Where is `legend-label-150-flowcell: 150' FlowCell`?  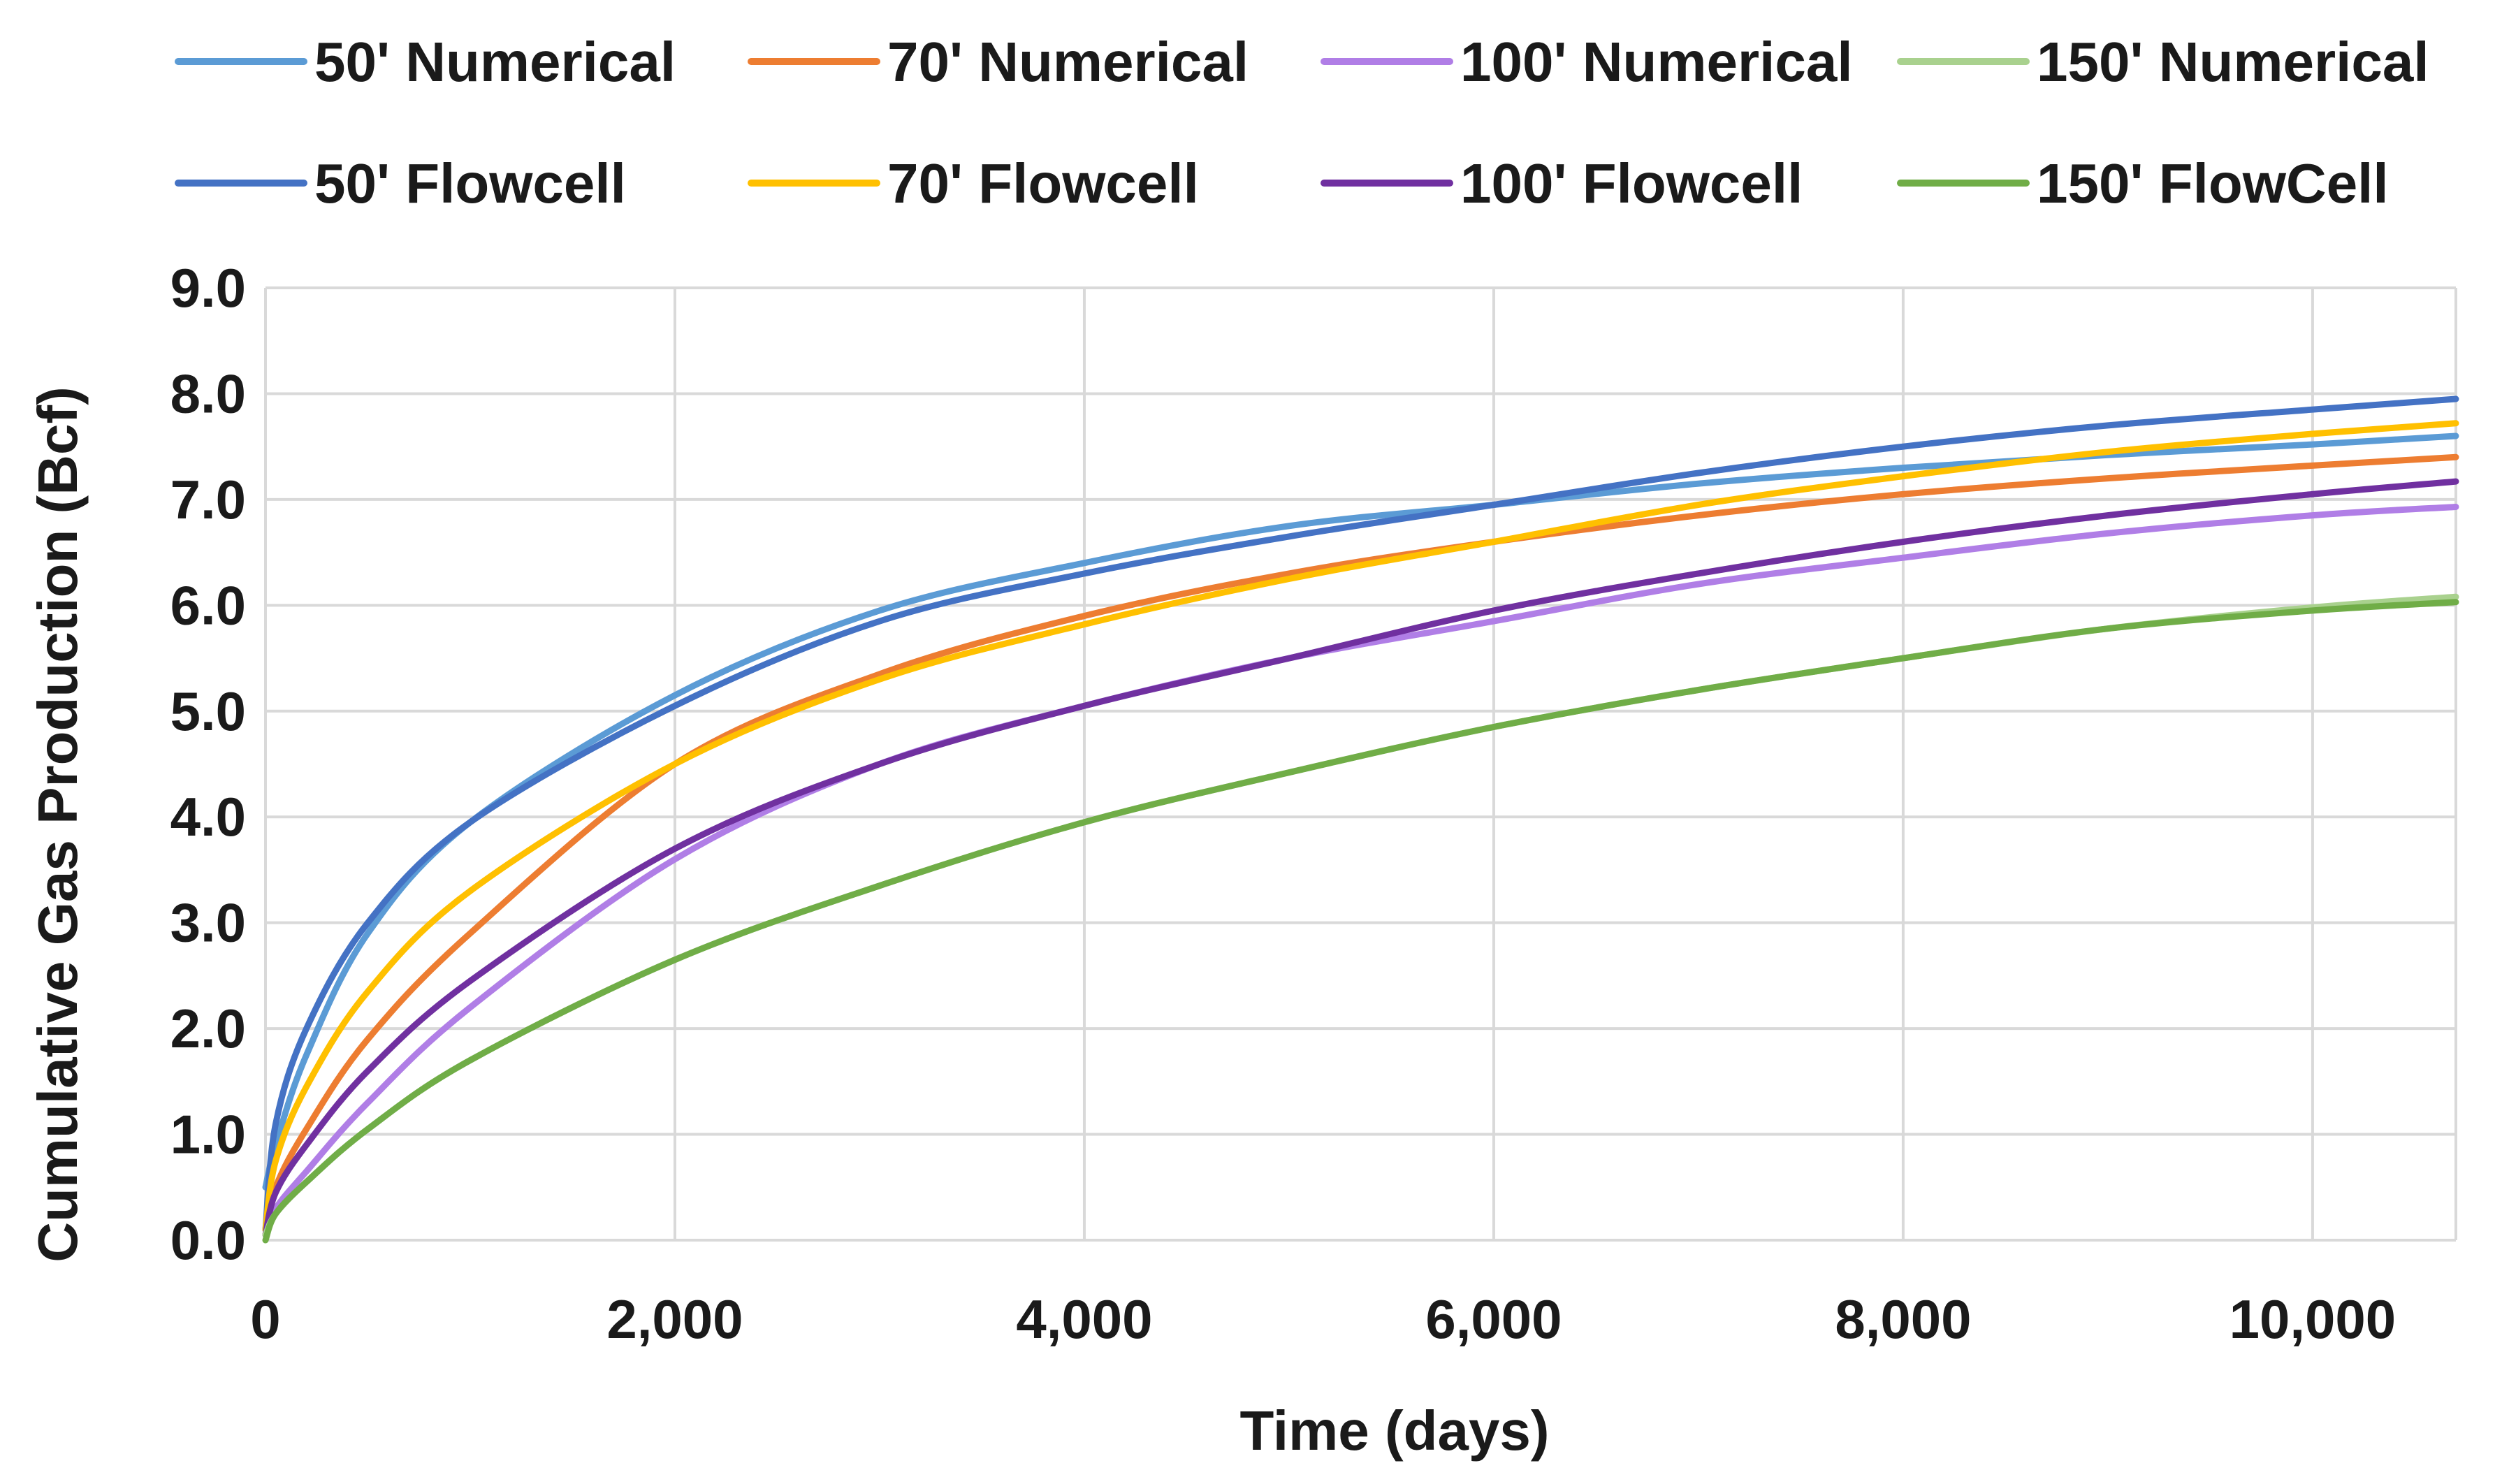
legend-label-150-flowcell: 150' FlowCell is located at coordinates (2213, 183).